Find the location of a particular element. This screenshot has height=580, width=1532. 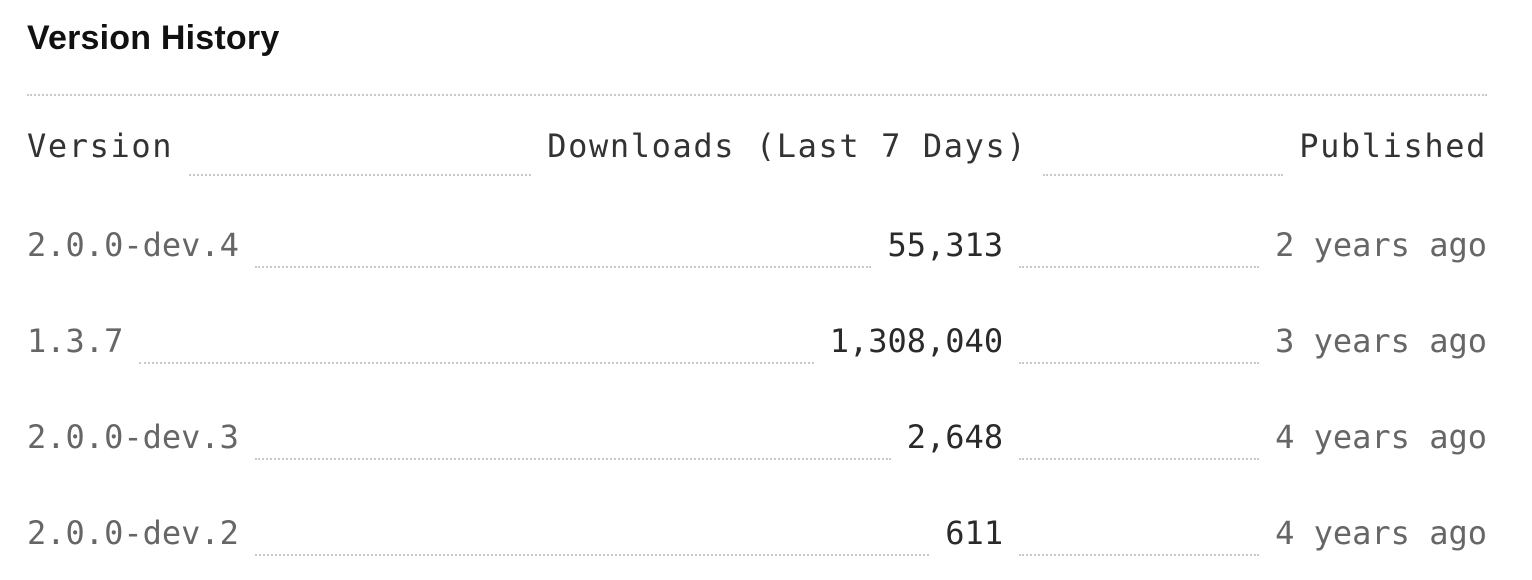

downloads-count: 1,308,040 is located at coordinates (916, 341).